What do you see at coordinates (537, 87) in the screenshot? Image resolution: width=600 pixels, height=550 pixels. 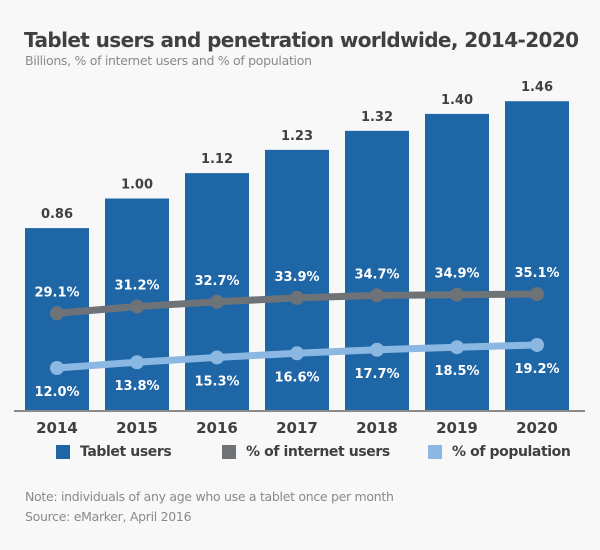 I see `bar-value-label: 1.46` at bounding box center [537, 87].